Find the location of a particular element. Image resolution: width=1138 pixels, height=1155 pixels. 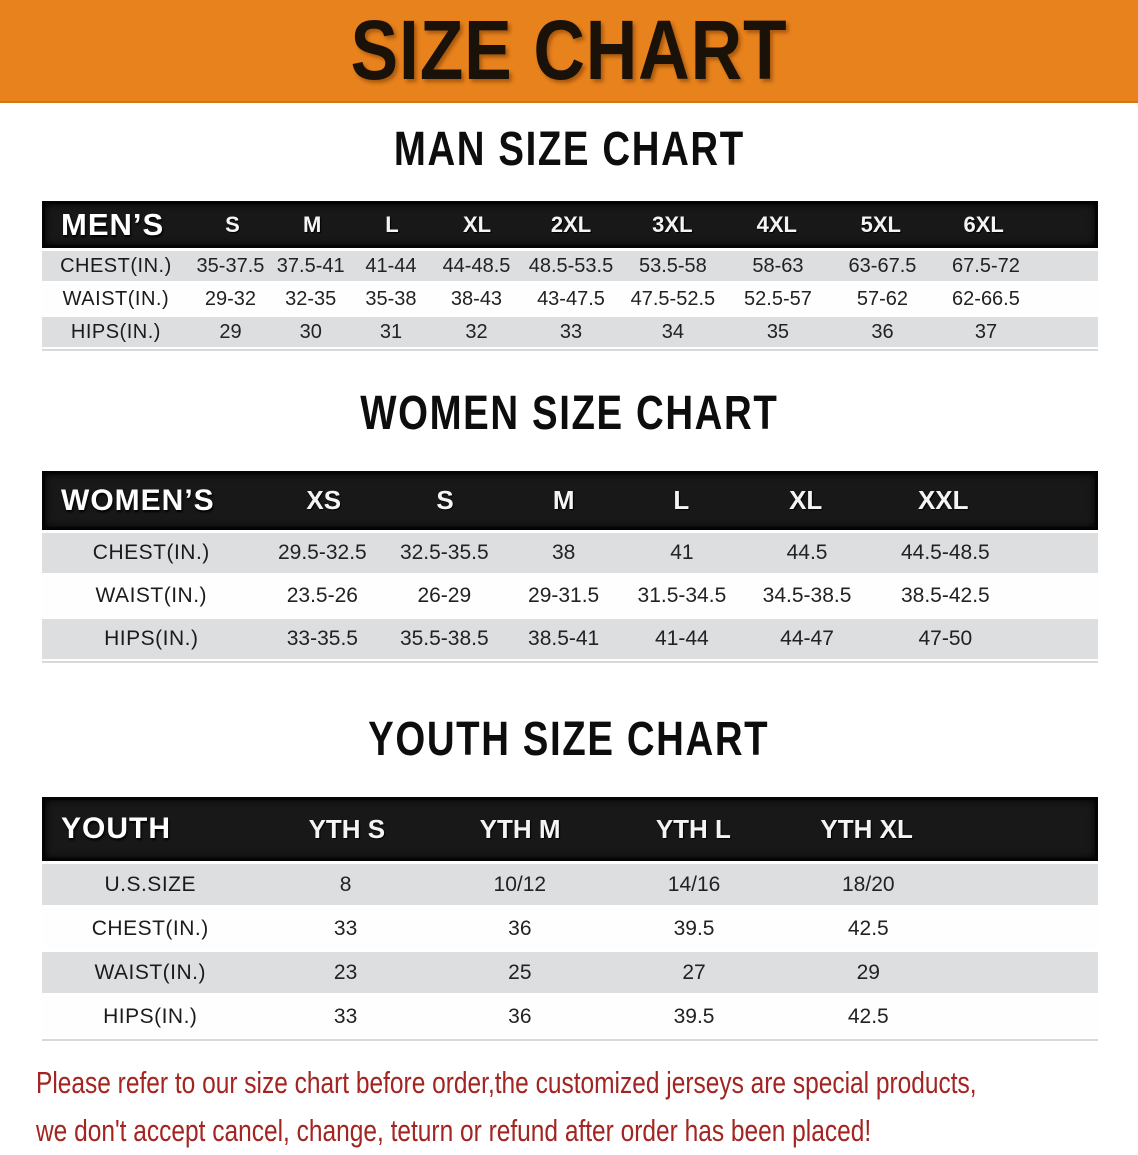

size-value-cell: 44-48.5 is located at coordinates (476, 265).